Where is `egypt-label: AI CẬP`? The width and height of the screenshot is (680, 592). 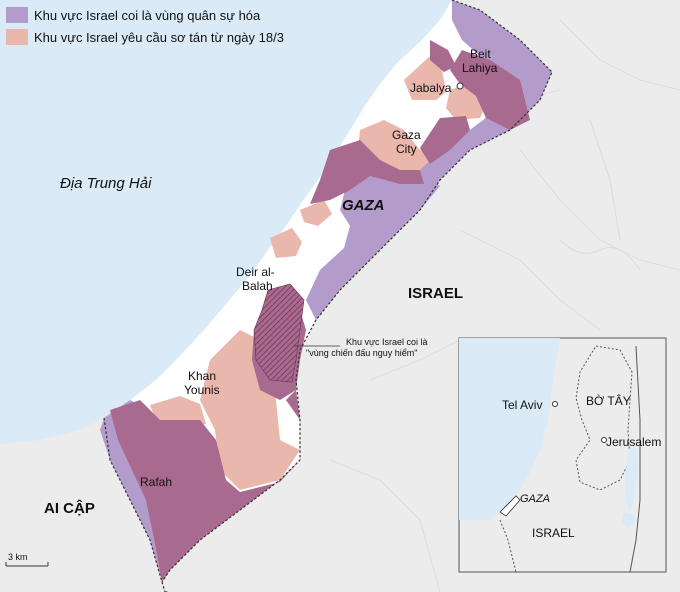 egypt-label: AI CẬP is located at coordinates (69, 508).